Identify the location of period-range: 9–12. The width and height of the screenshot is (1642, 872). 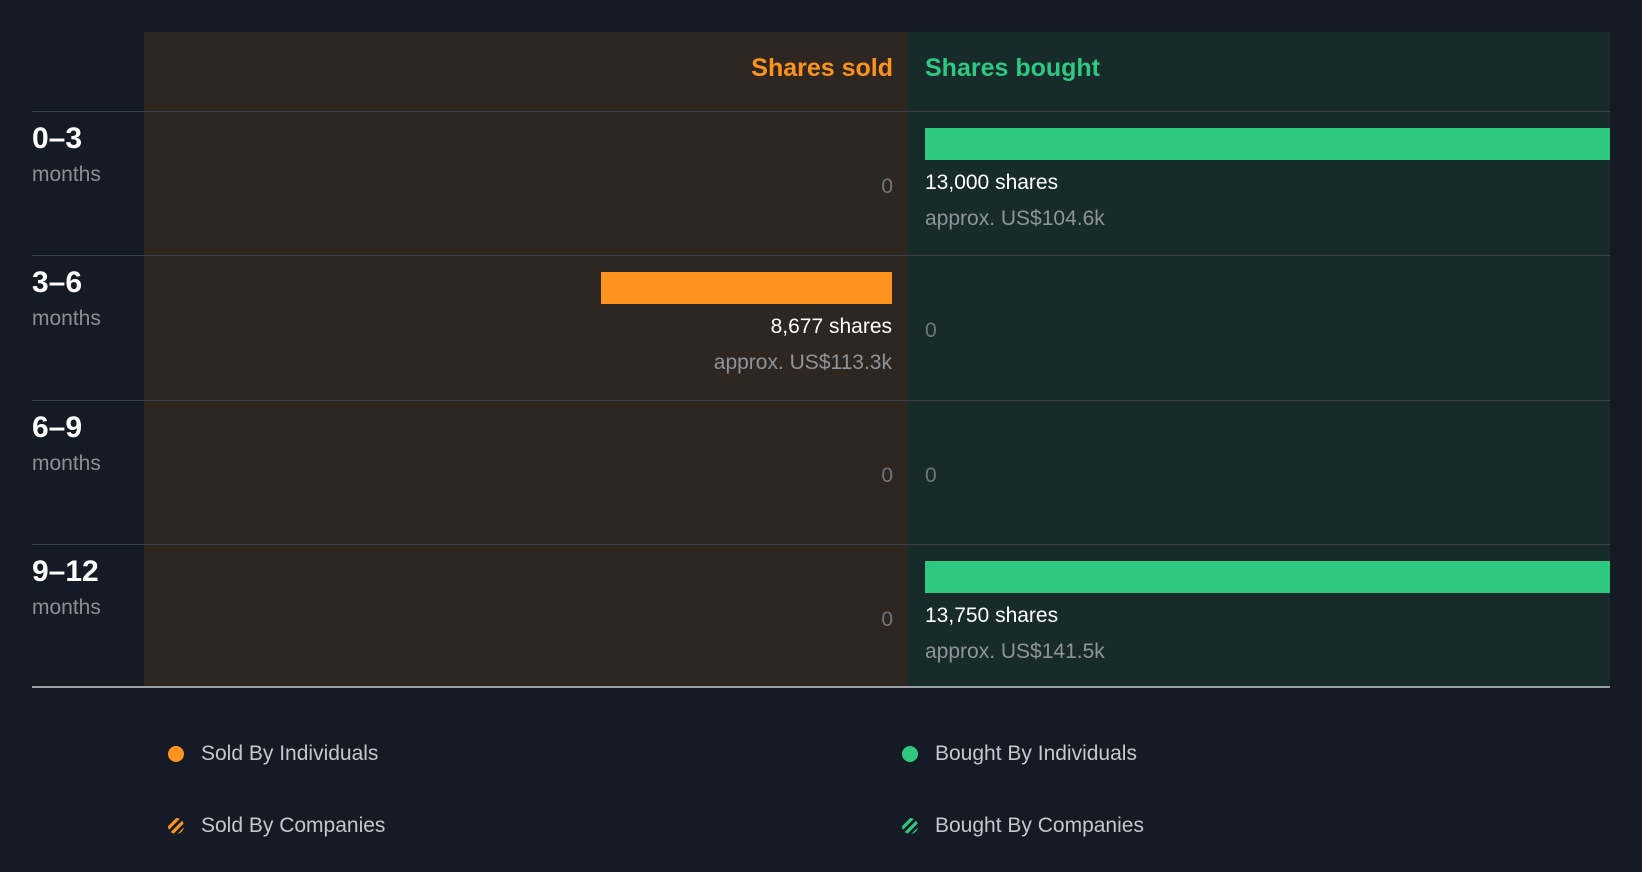
(65, 571).